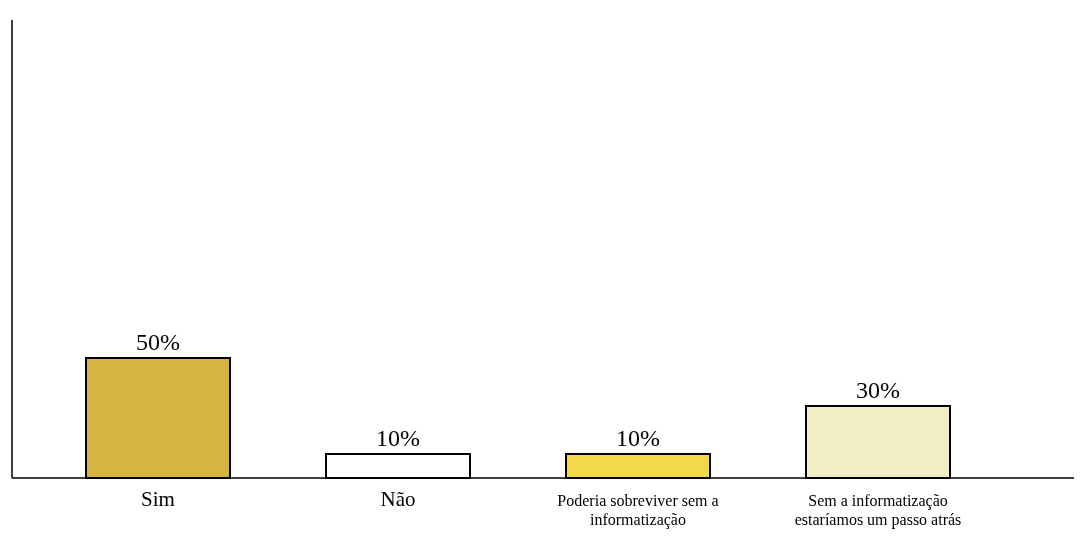  Describe the element at coordinates (158, 499) in the screenshot. I see `x-tick-label: Sim` at that location.